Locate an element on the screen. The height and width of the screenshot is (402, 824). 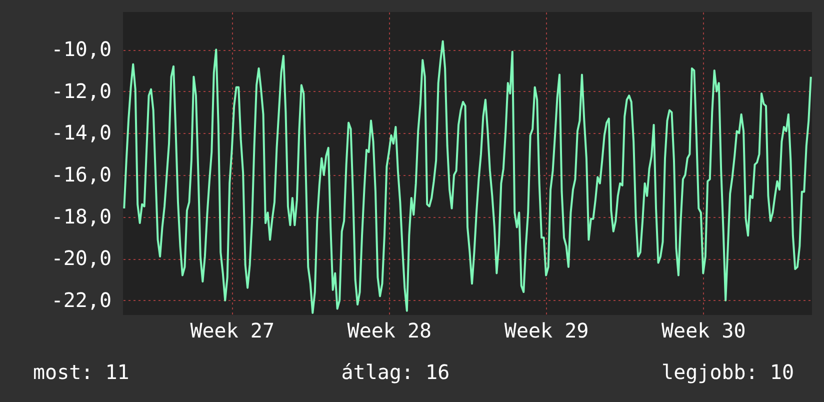
x-tick-label: Week 29 is located at coordinates (546, 330).